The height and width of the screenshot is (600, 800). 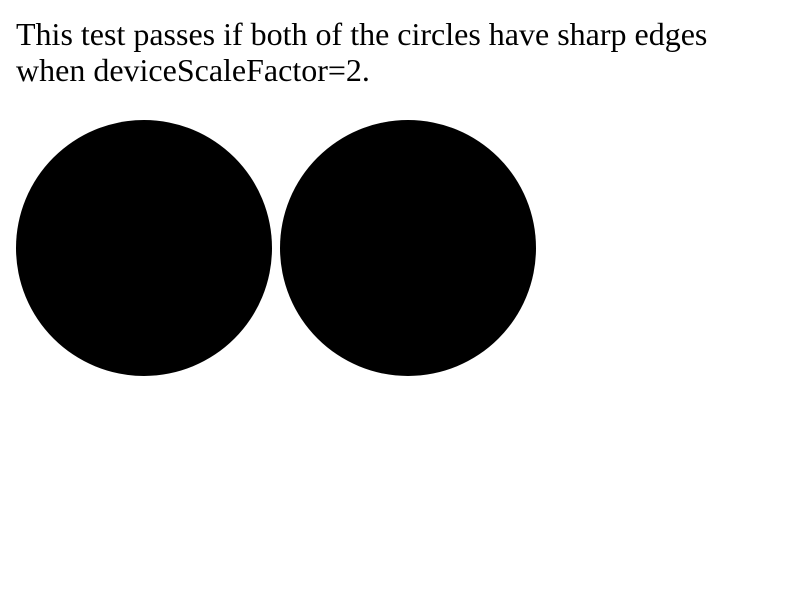 I want to click on right-circle, so click(x=408, y=248).